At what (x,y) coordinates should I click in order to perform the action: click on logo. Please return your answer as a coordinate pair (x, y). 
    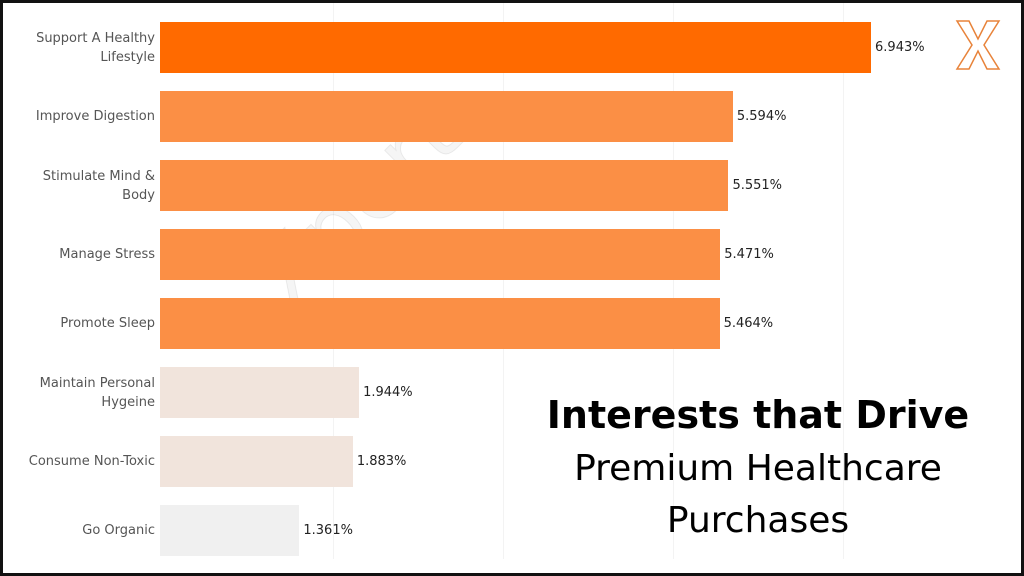
    Looking at the image, I should click on (978, 45).